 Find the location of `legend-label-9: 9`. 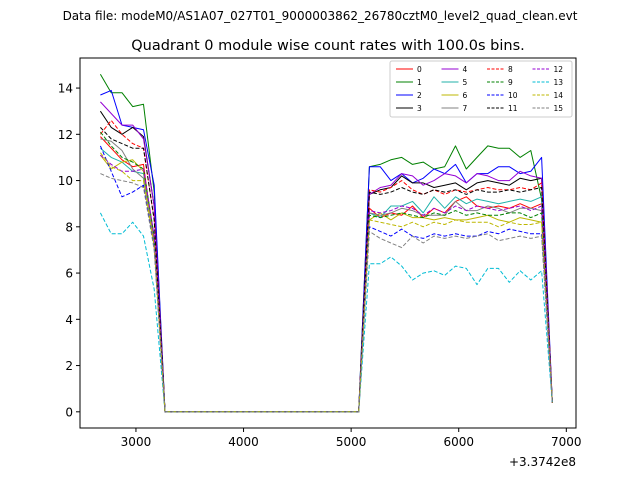

legend-label-9: 9 is located at coordinates (510, 82).